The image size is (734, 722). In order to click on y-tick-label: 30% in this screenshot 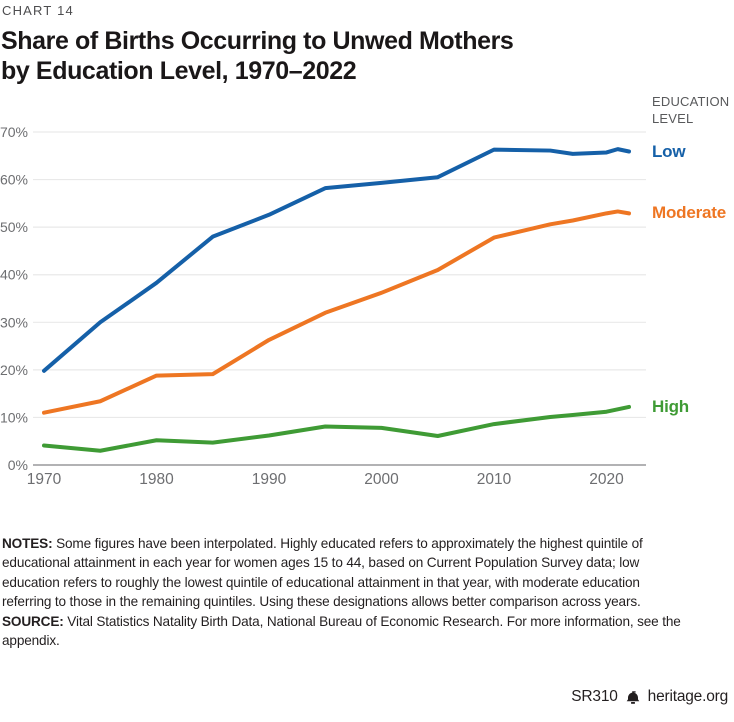, I will do `click(14, 322)`.